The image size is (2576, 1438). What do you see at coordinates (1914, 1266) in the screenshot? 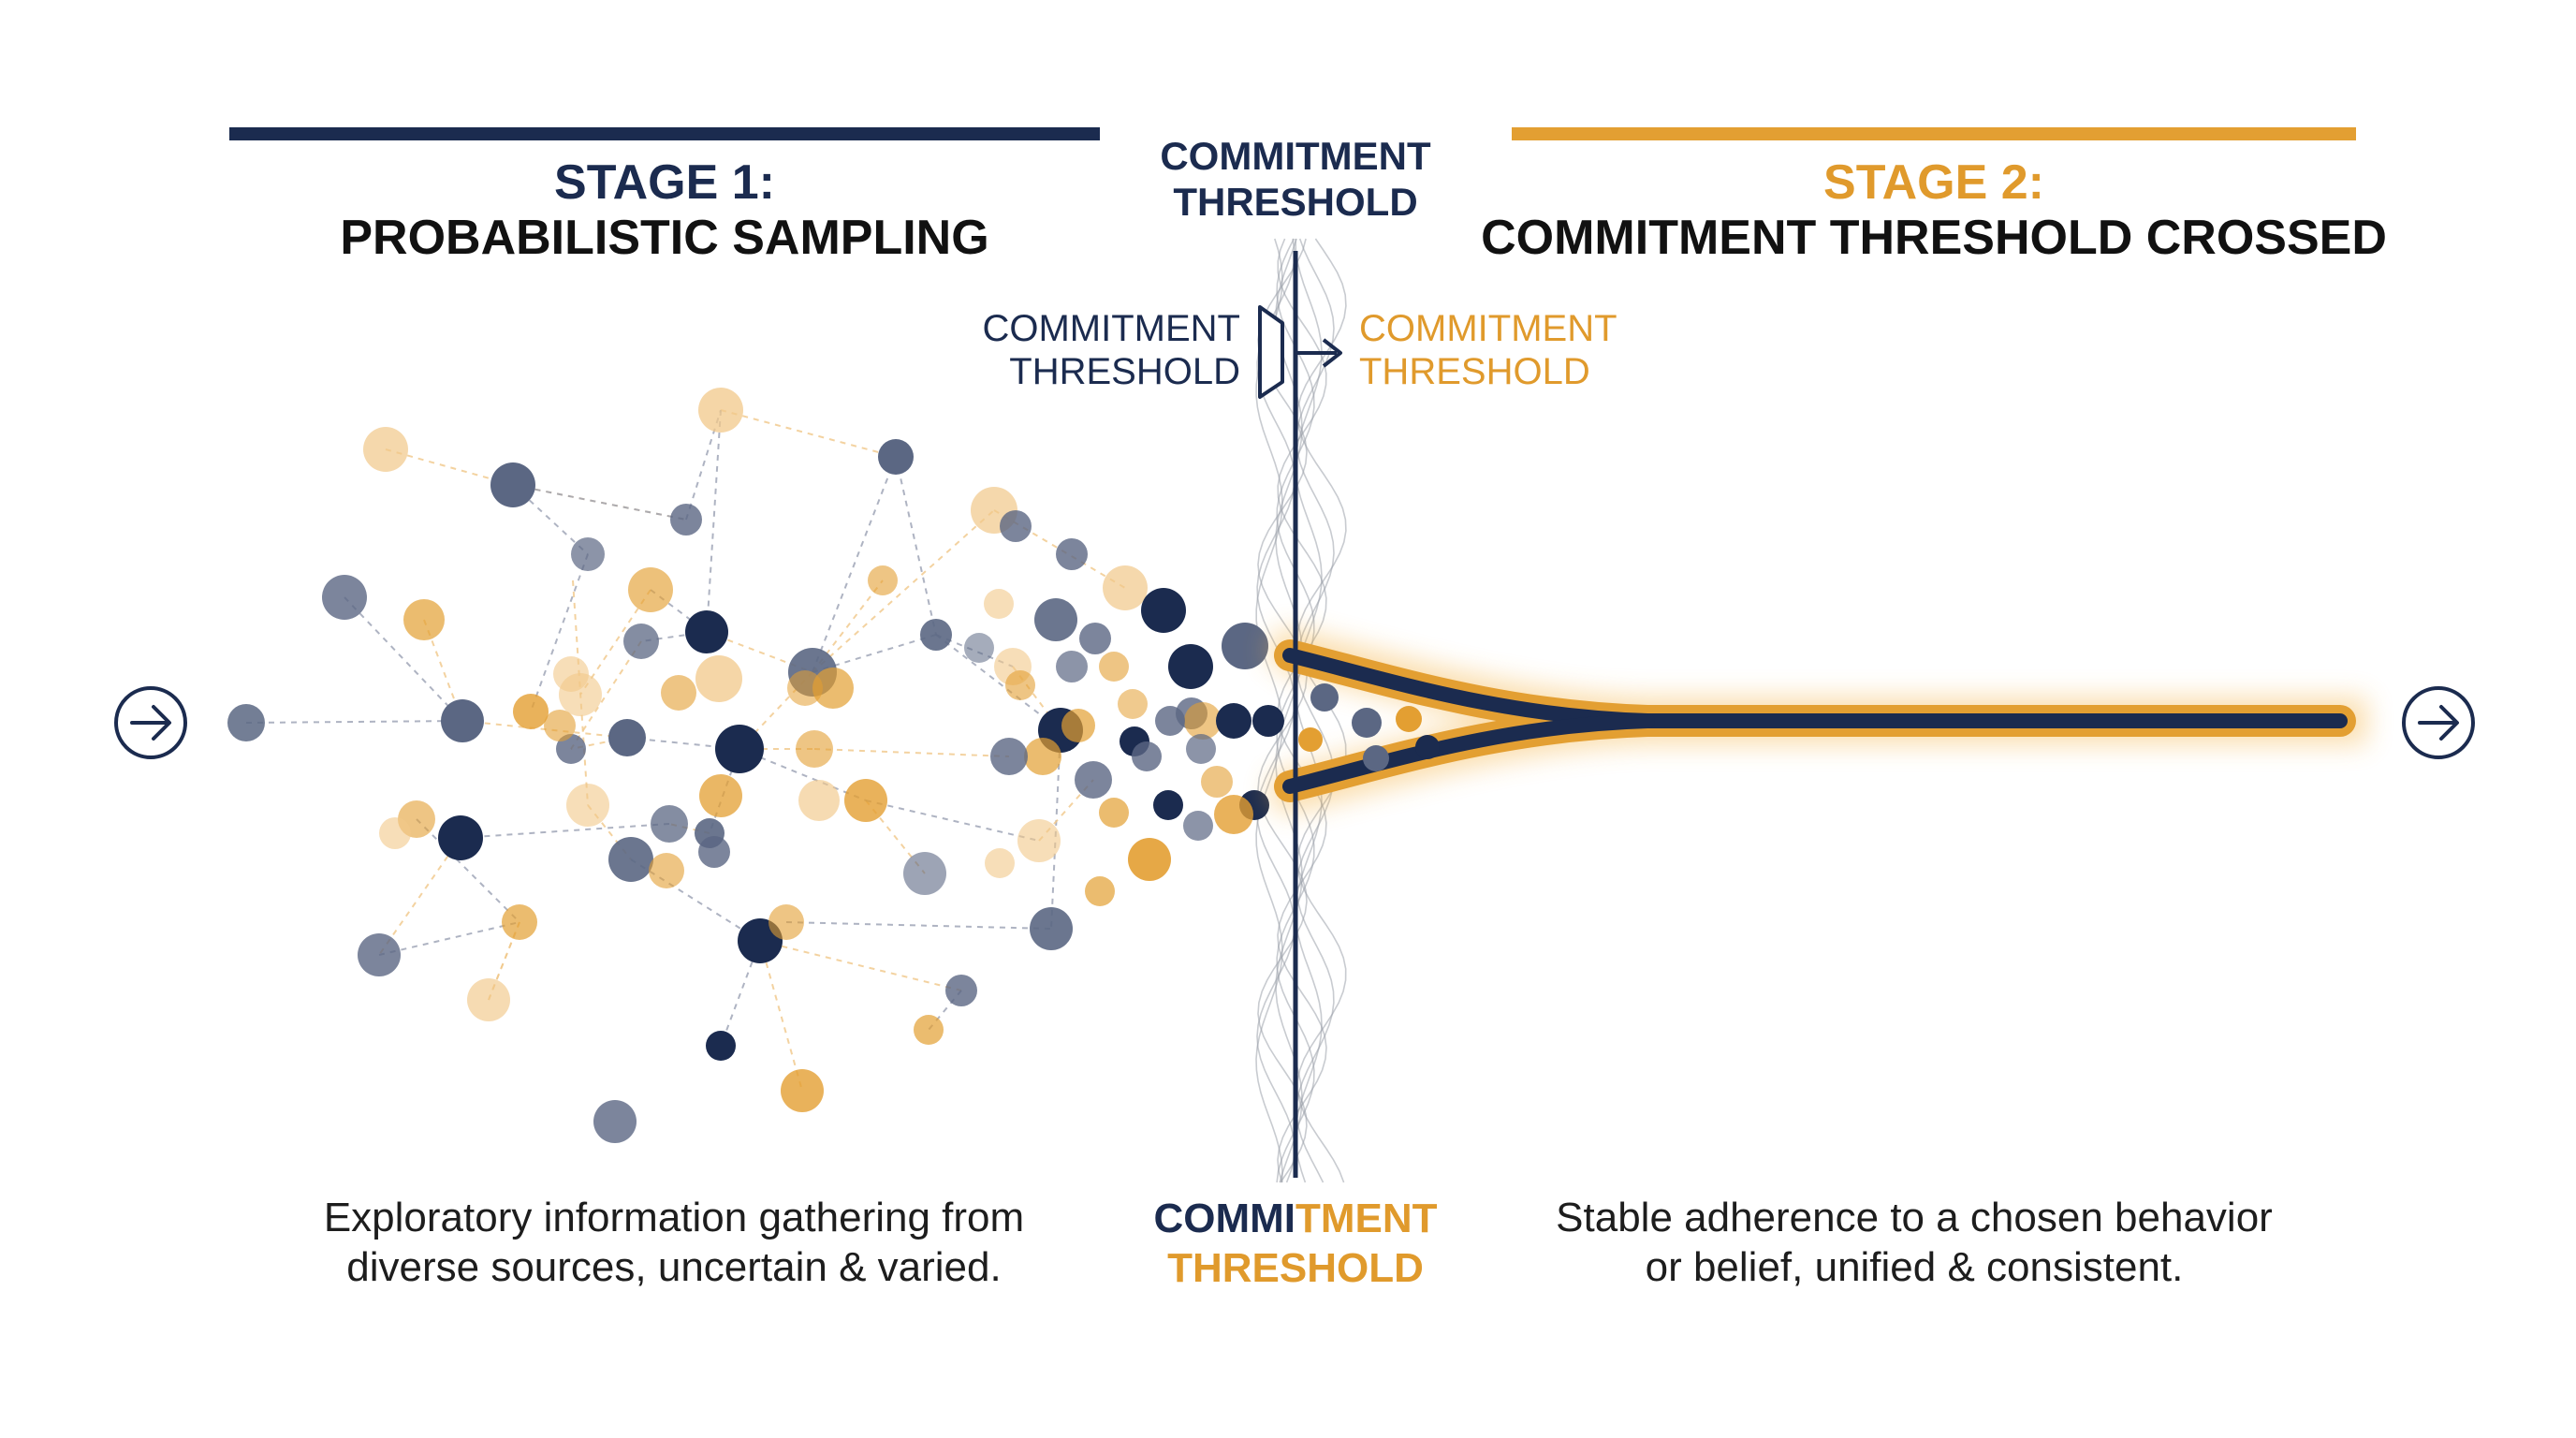
I see `stage2-description-line2: or belief, unified & consistent.` at bounding box center [1914, 1266].